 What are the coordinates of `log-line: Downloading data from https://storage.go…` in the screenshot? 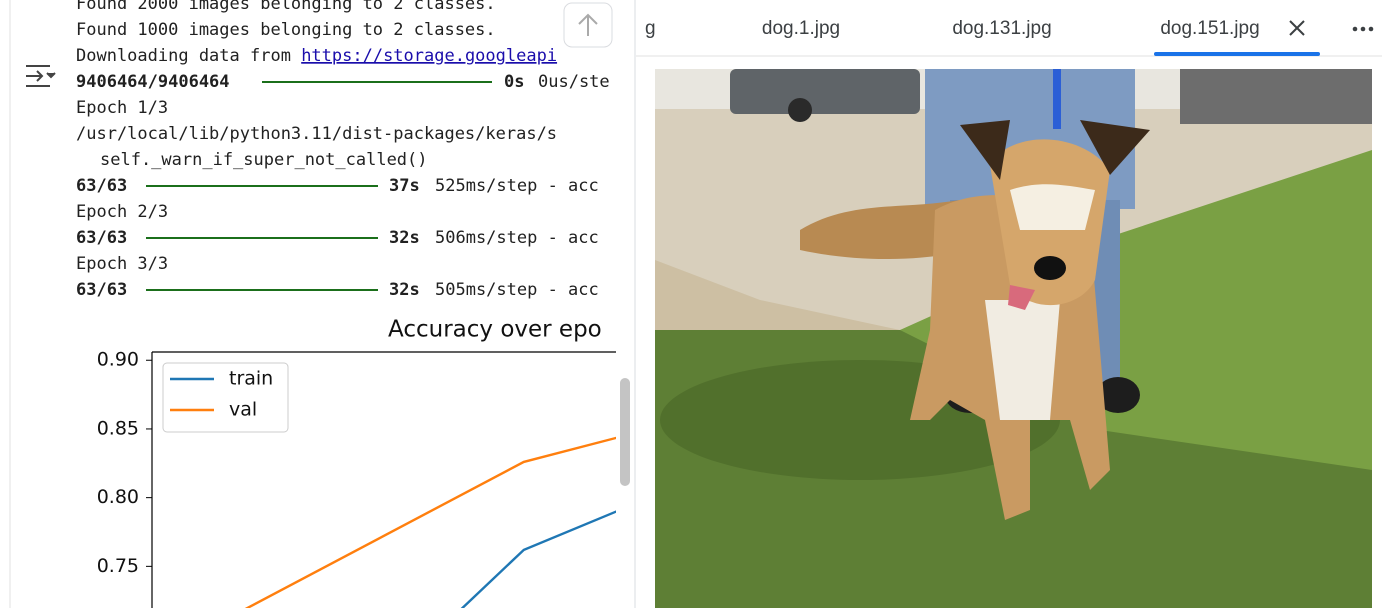 It's located at (316, 56).